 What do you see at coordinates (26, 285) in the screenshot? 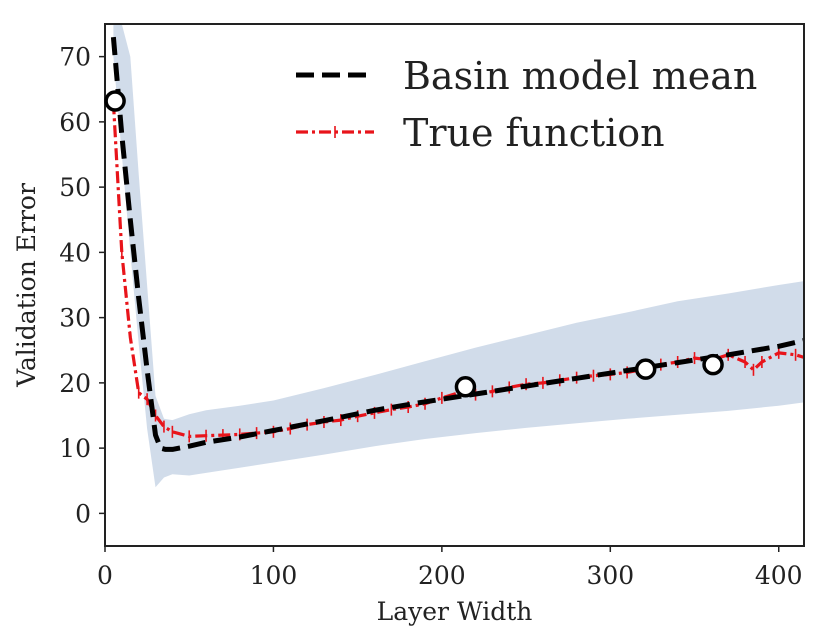
I see `y-axis-label: Validation Error` at bounding box center [26, 285].